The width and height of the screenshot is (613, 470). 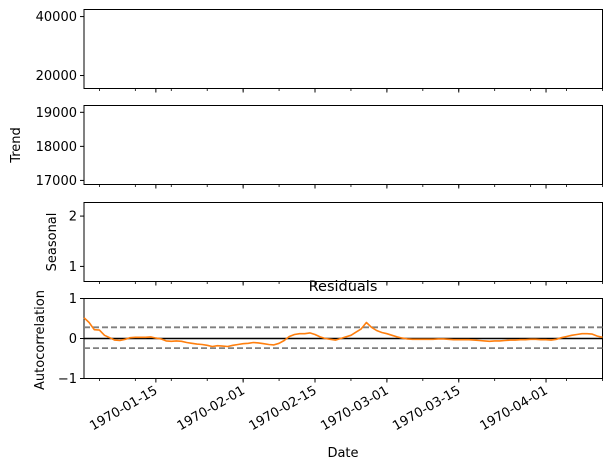 I want to click on x-tick-label: 1970-02-15, so click(x=283, y=408).